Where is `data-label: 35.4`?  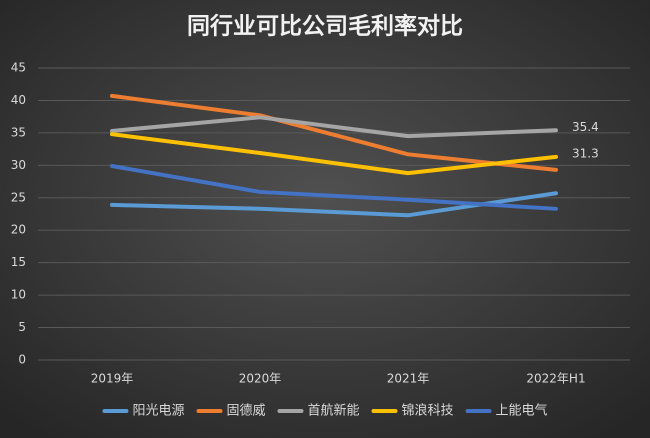 data-label: 35.4 is located at coordinates (585, 127).